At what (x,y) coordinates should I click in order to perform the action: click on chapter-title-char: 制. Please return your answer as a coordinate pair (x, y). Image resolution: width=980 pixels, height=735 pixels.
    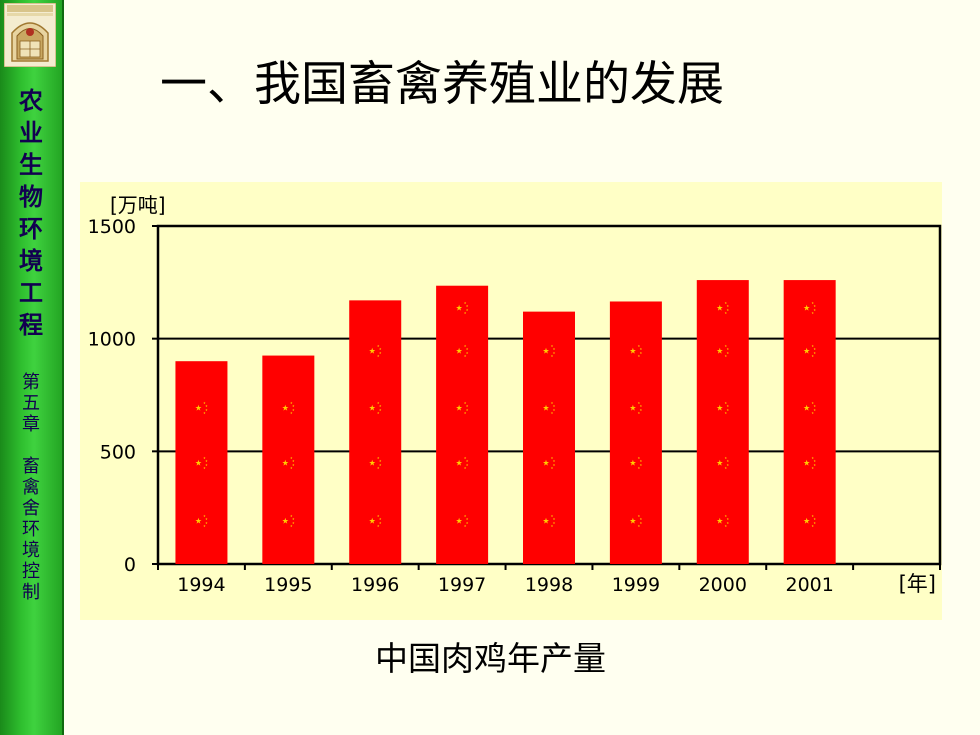
    Looking at the image, I should click on (31, 592).